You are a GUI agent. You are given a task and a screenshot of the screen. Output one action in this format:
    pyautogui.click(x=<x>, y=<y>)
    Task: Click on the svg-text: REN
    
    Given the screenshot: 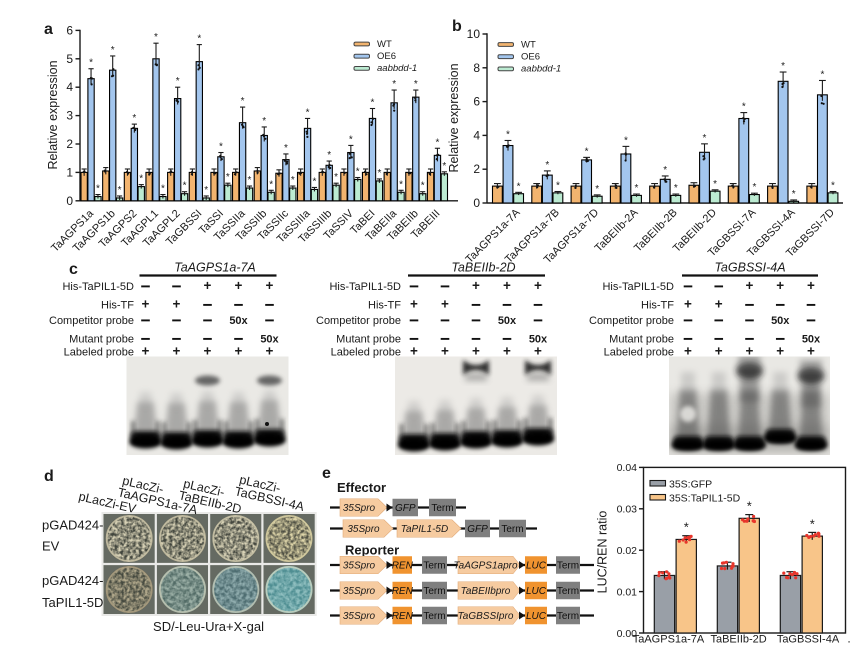 What is the action you would take?
    pyautogui.click(x=403, y=591)
    